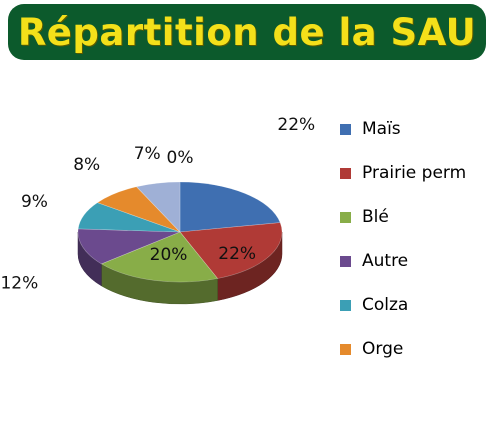  Describe the element at coordinates (169, 255) in the screenshot. I see `pie-label-2: 20%` at that location.